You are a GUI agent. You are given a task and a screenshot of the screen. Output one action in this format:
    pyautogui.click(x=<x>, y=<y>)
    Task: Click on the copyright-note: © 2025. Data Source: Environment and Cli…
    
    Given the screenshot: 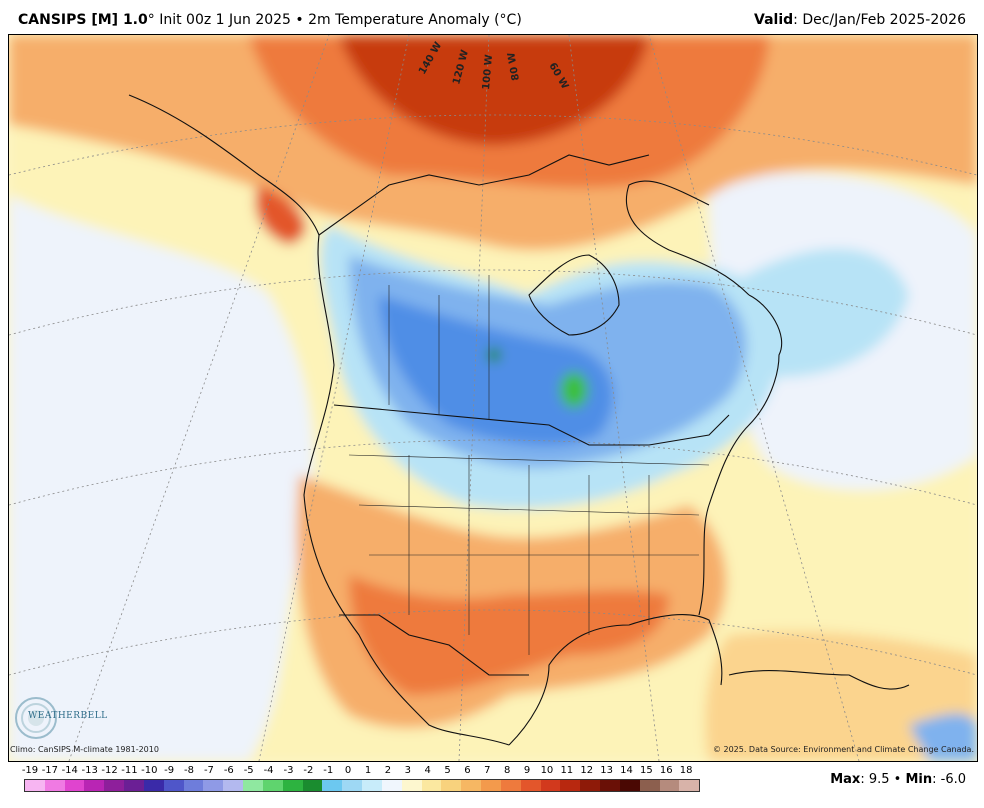 What is the action you would take?
    pyautogui.click(x=843, y=749)
    